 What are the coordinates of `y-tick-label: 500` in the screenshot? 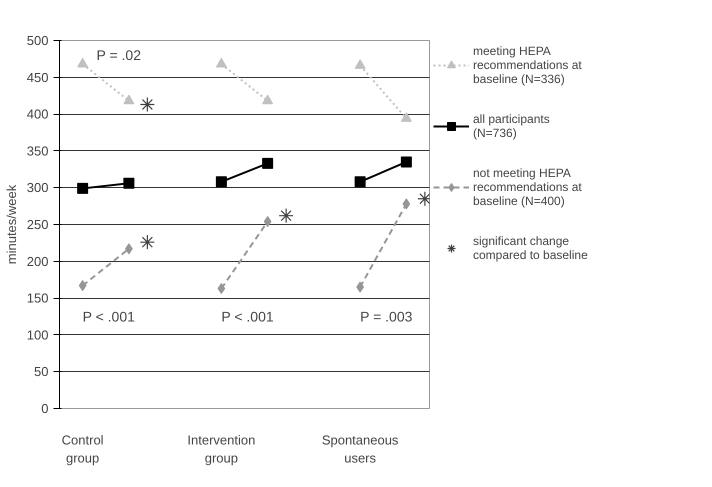 It's located at (37, 40).